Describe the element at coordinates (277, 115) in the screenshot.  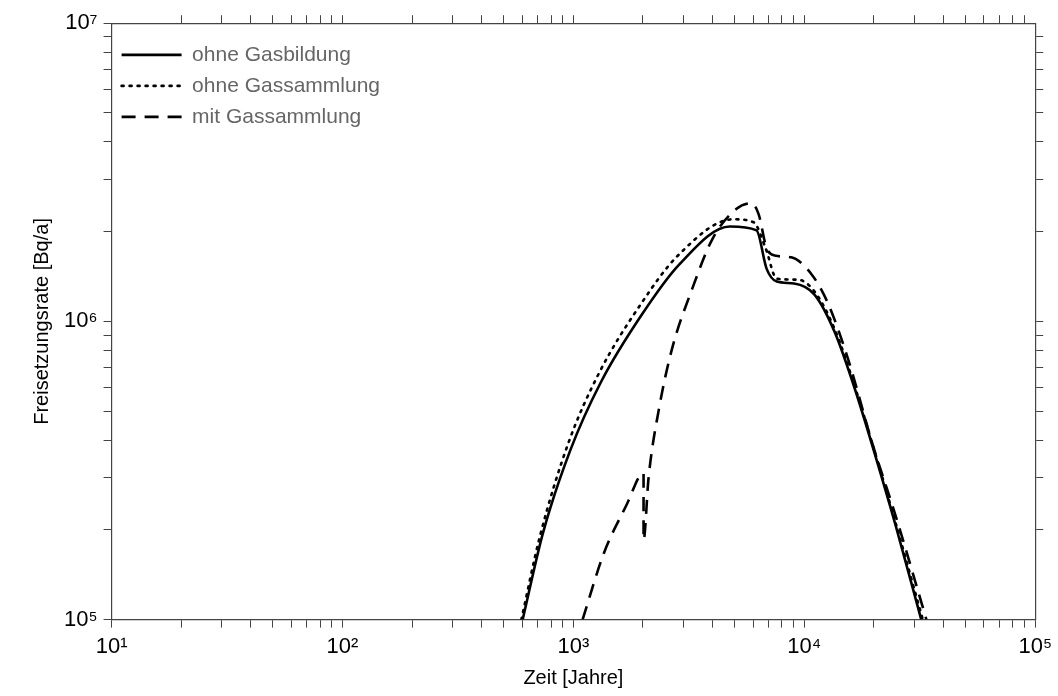
I see `legend-label: mit Gassammlung` at that location.